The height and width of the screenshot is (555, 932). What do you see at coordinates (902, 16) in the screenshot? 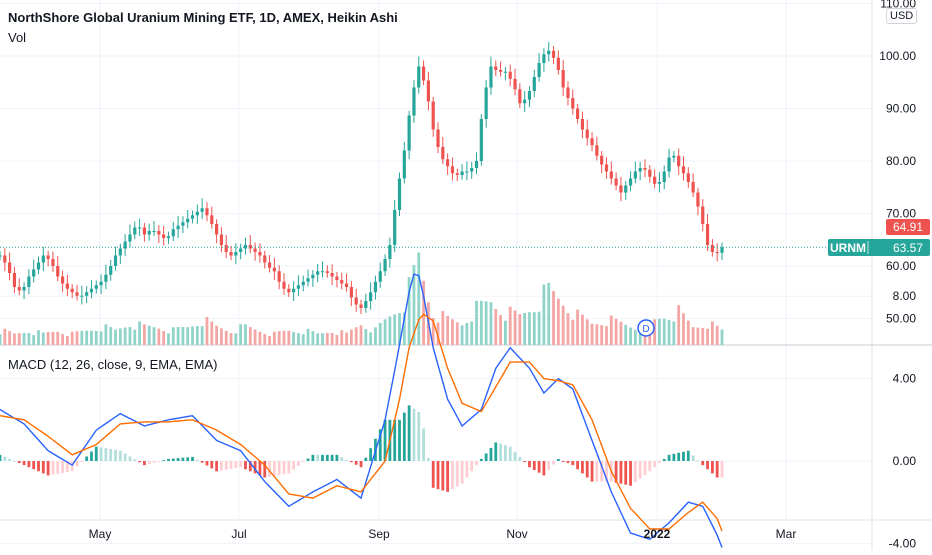
I see `currency-button: USD` at bounding box center [902, 16].